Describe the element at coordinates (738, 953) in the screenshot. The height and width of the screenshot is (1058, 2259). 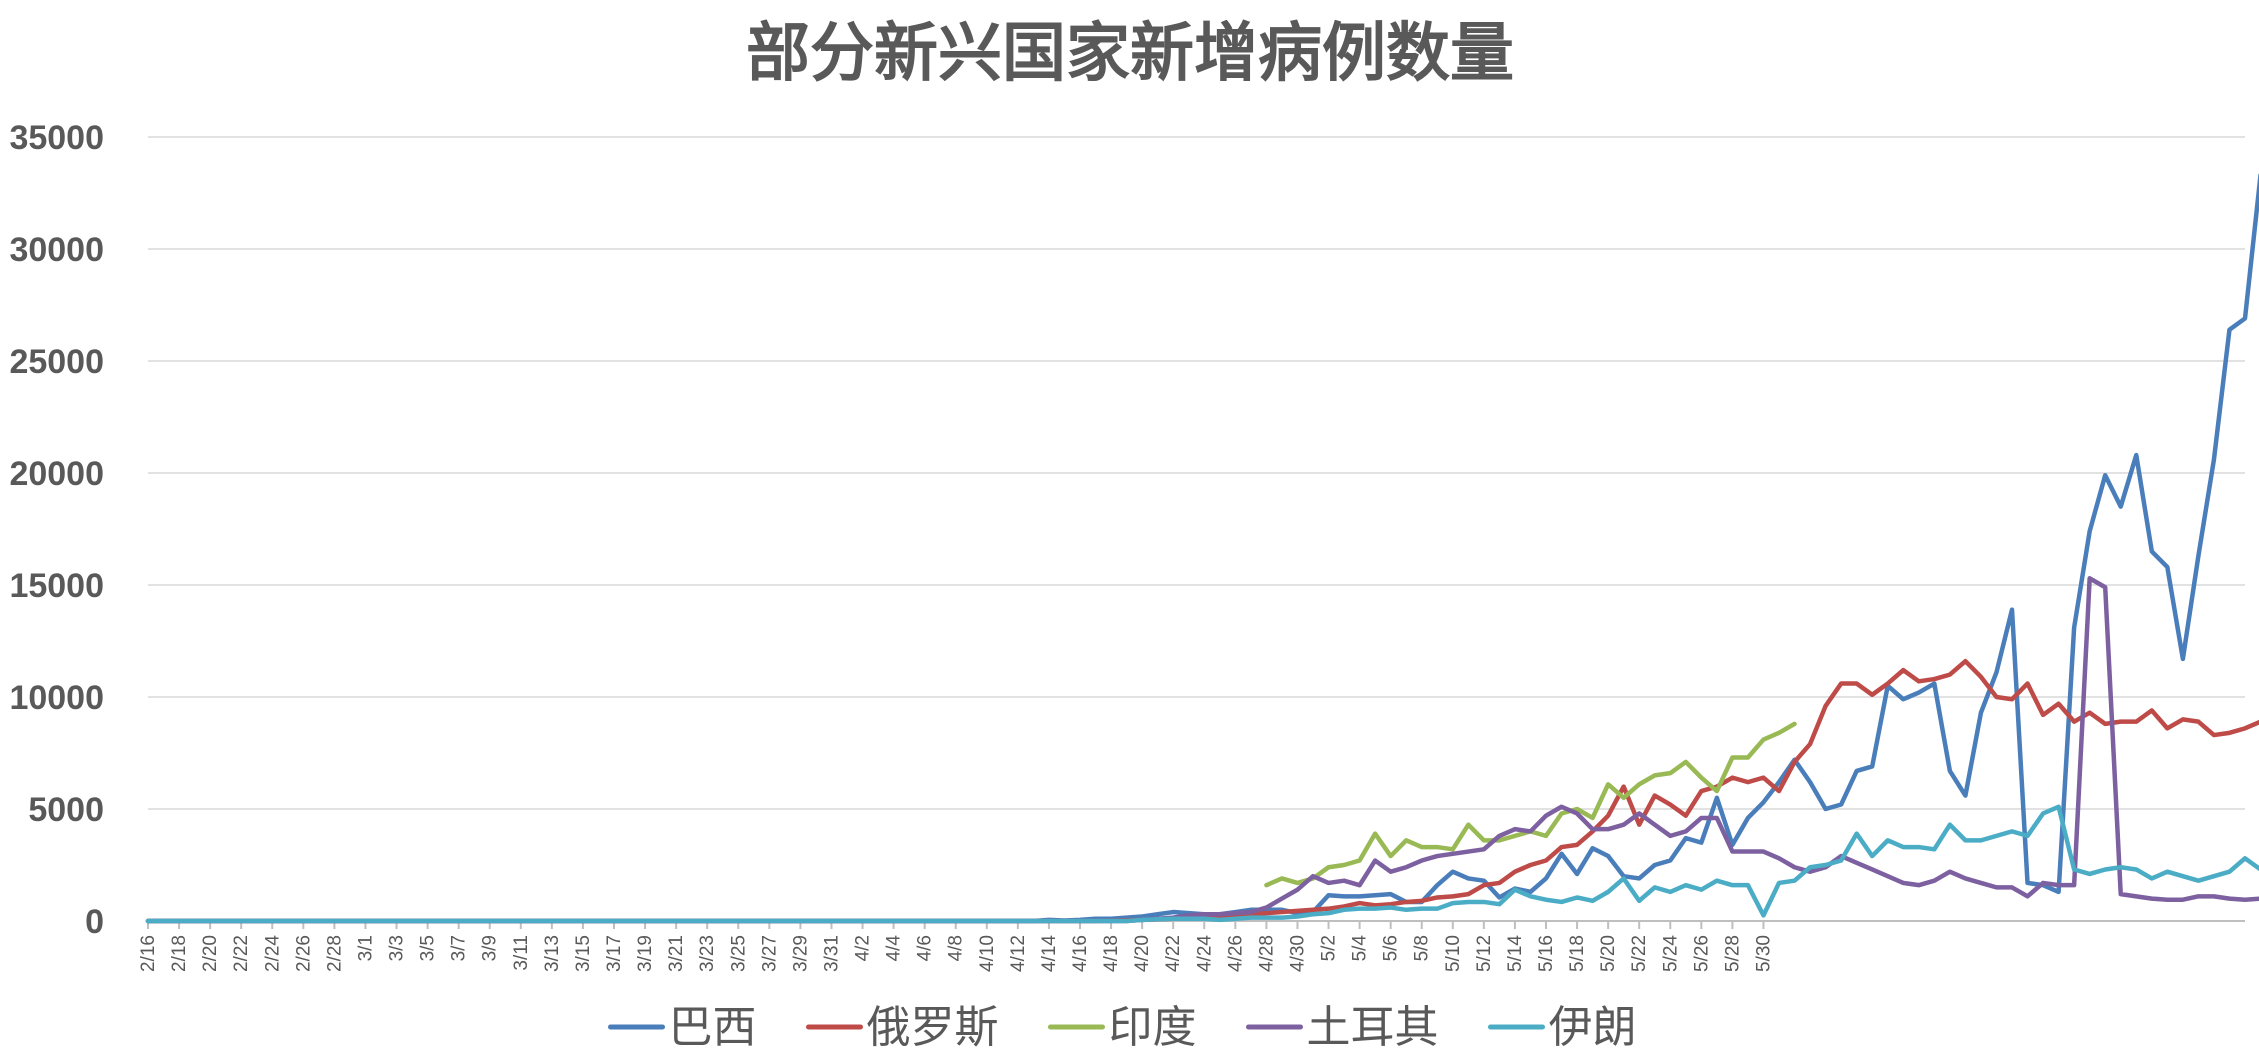
I see `x-tick-label: 3/25` at that location.